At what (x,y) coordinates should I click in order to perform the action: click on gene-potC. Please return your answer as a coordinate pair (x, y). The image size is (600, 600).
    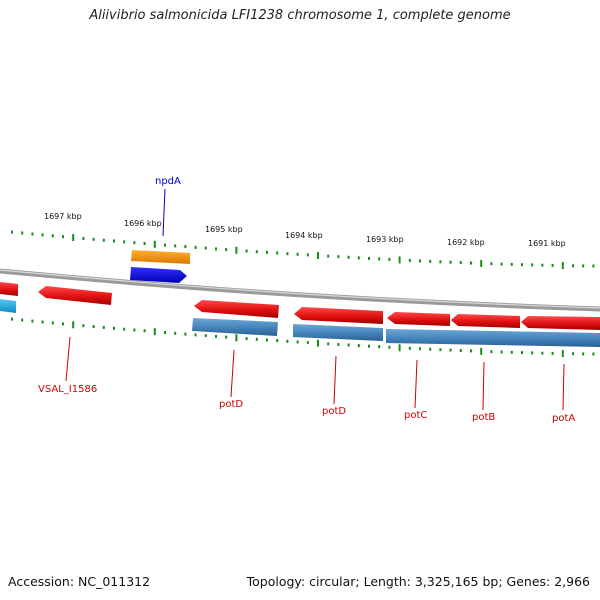
    Looking at the image, I should click on (418, 319).